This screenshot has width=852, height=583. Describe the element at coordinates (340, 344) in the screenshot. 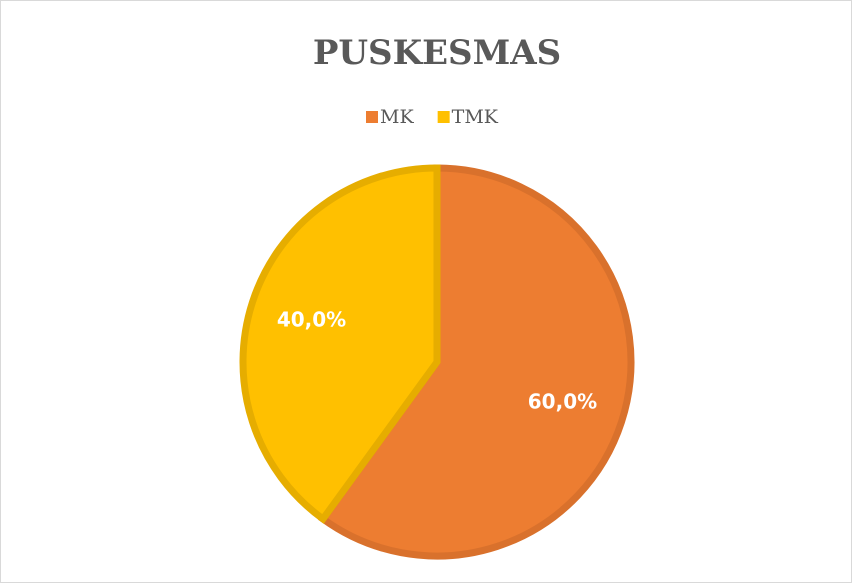

I see `pie-slice` at that location.